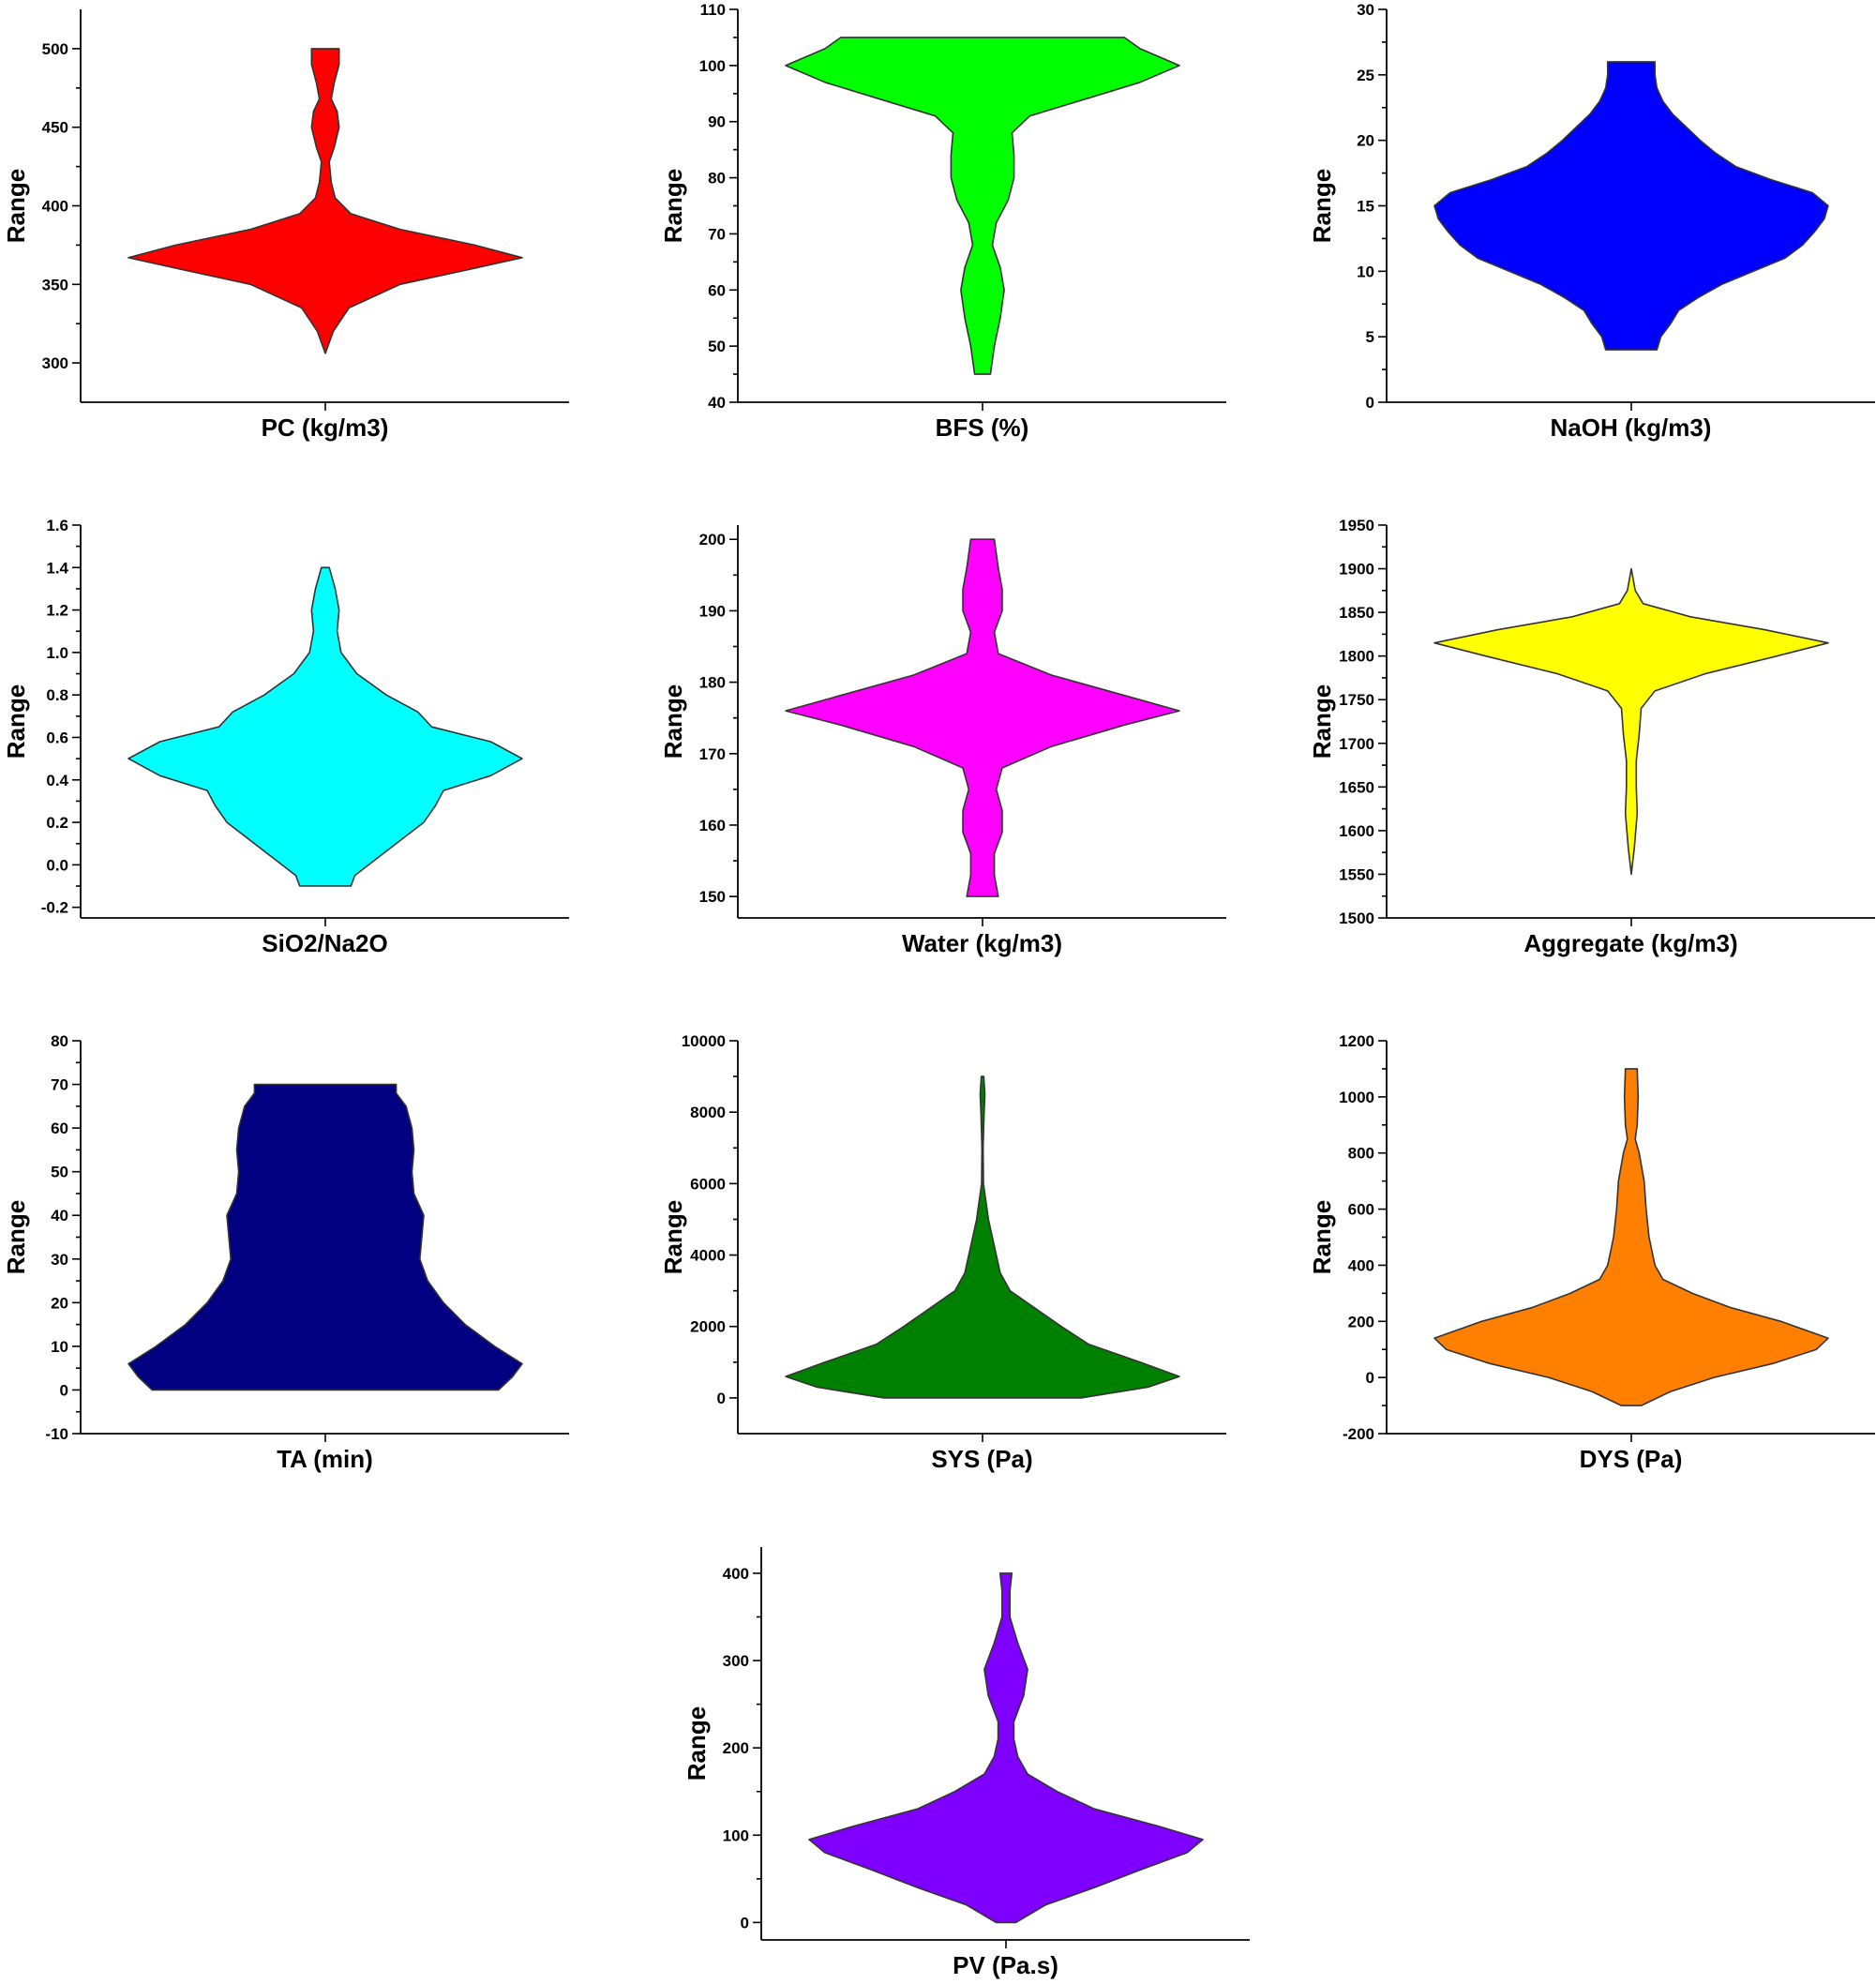  What do you see at coordinates (57, 525) in the screenshot?
I see `y-tick-label: 1.6` at bounding box center [57, 525].